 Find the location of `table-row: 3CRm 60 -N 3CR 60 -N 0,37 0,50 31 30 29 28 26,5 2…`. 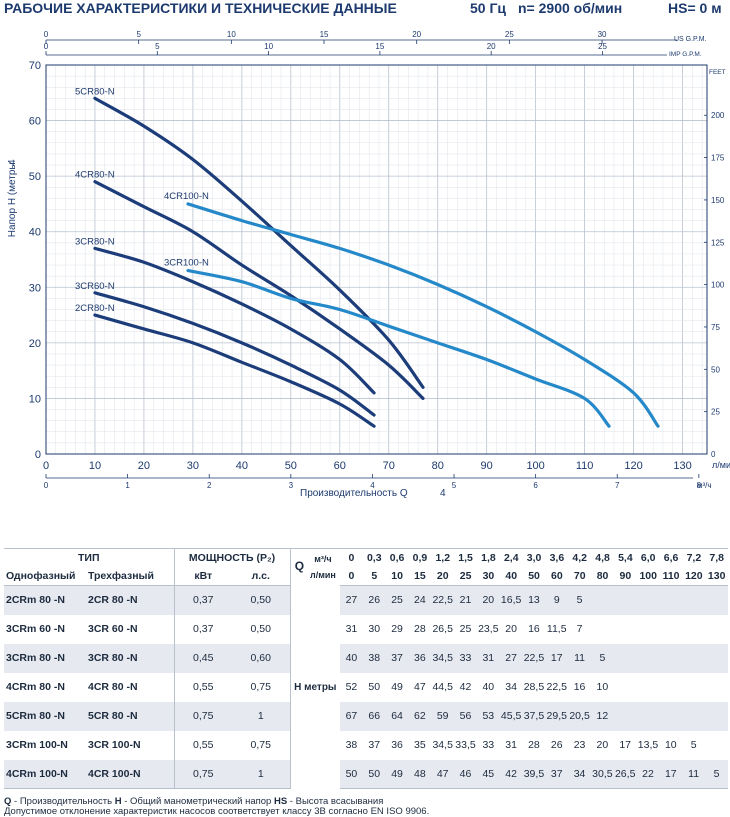

table-row: 3CRm 60 -N 3CR 60 -N 0,37 0,50 31 30 29 28 26,5 2… is located at coordinates (366, 629).